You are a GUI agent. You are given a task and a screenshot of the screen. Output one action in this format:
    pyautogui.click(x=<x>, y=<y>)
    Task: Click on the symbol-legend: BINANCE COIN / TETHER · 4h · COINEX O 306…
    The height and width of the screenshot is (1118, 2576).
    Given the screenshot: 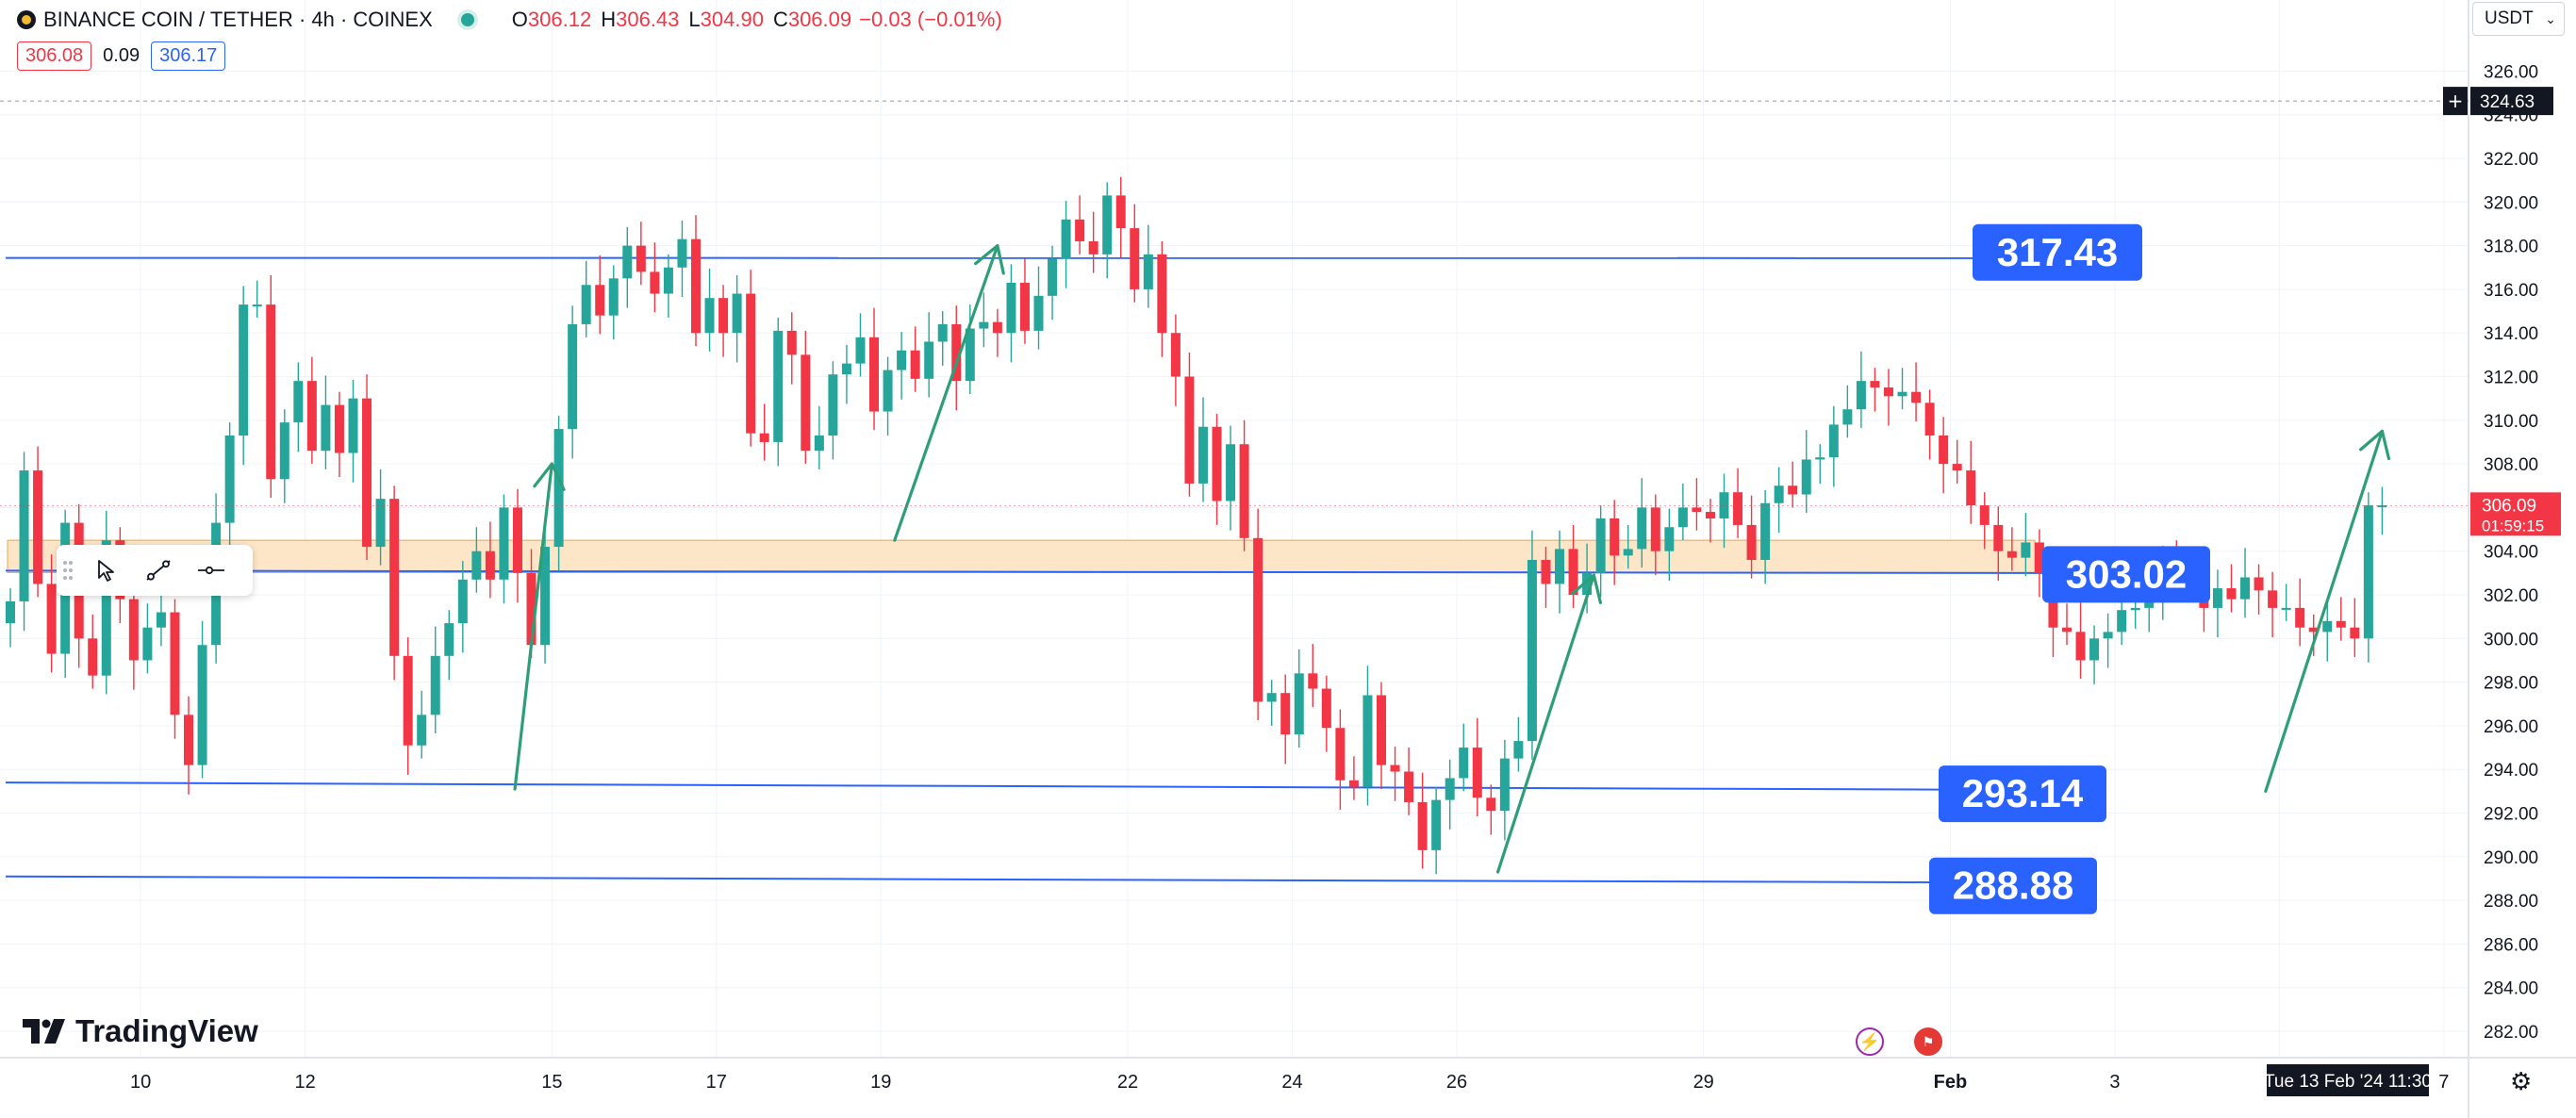 What is the action you would take?
    pyautogui.click(x=509, y=20)
    